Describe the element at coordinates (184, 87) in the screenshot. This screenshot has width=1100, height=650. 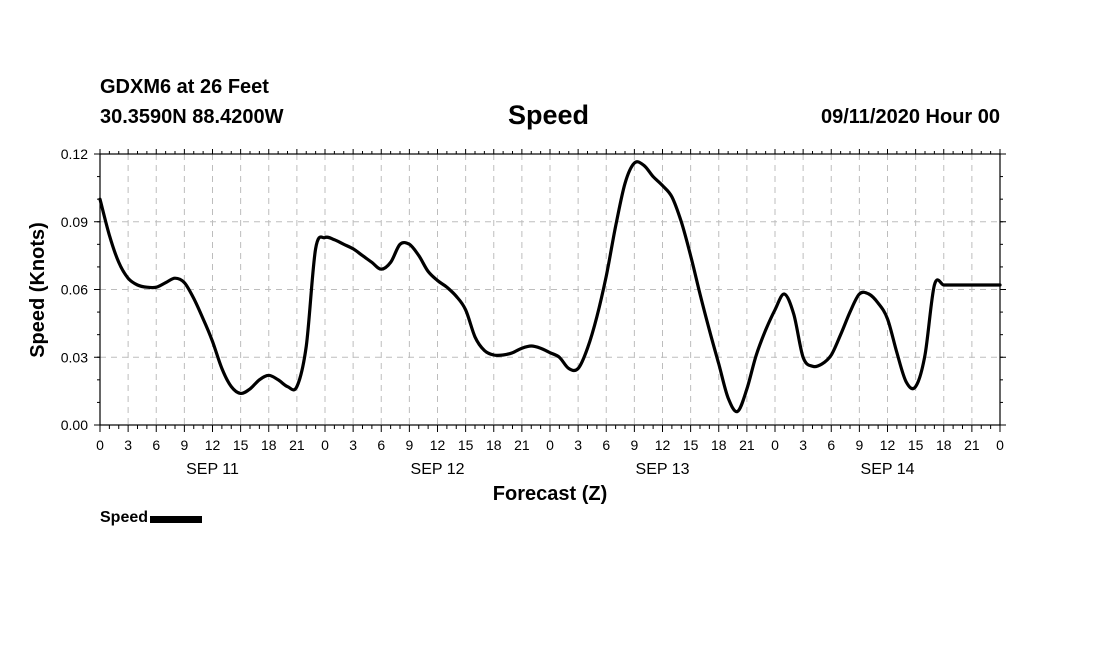
I see `station-label: GDXM6 at 26 Feet` at that location.